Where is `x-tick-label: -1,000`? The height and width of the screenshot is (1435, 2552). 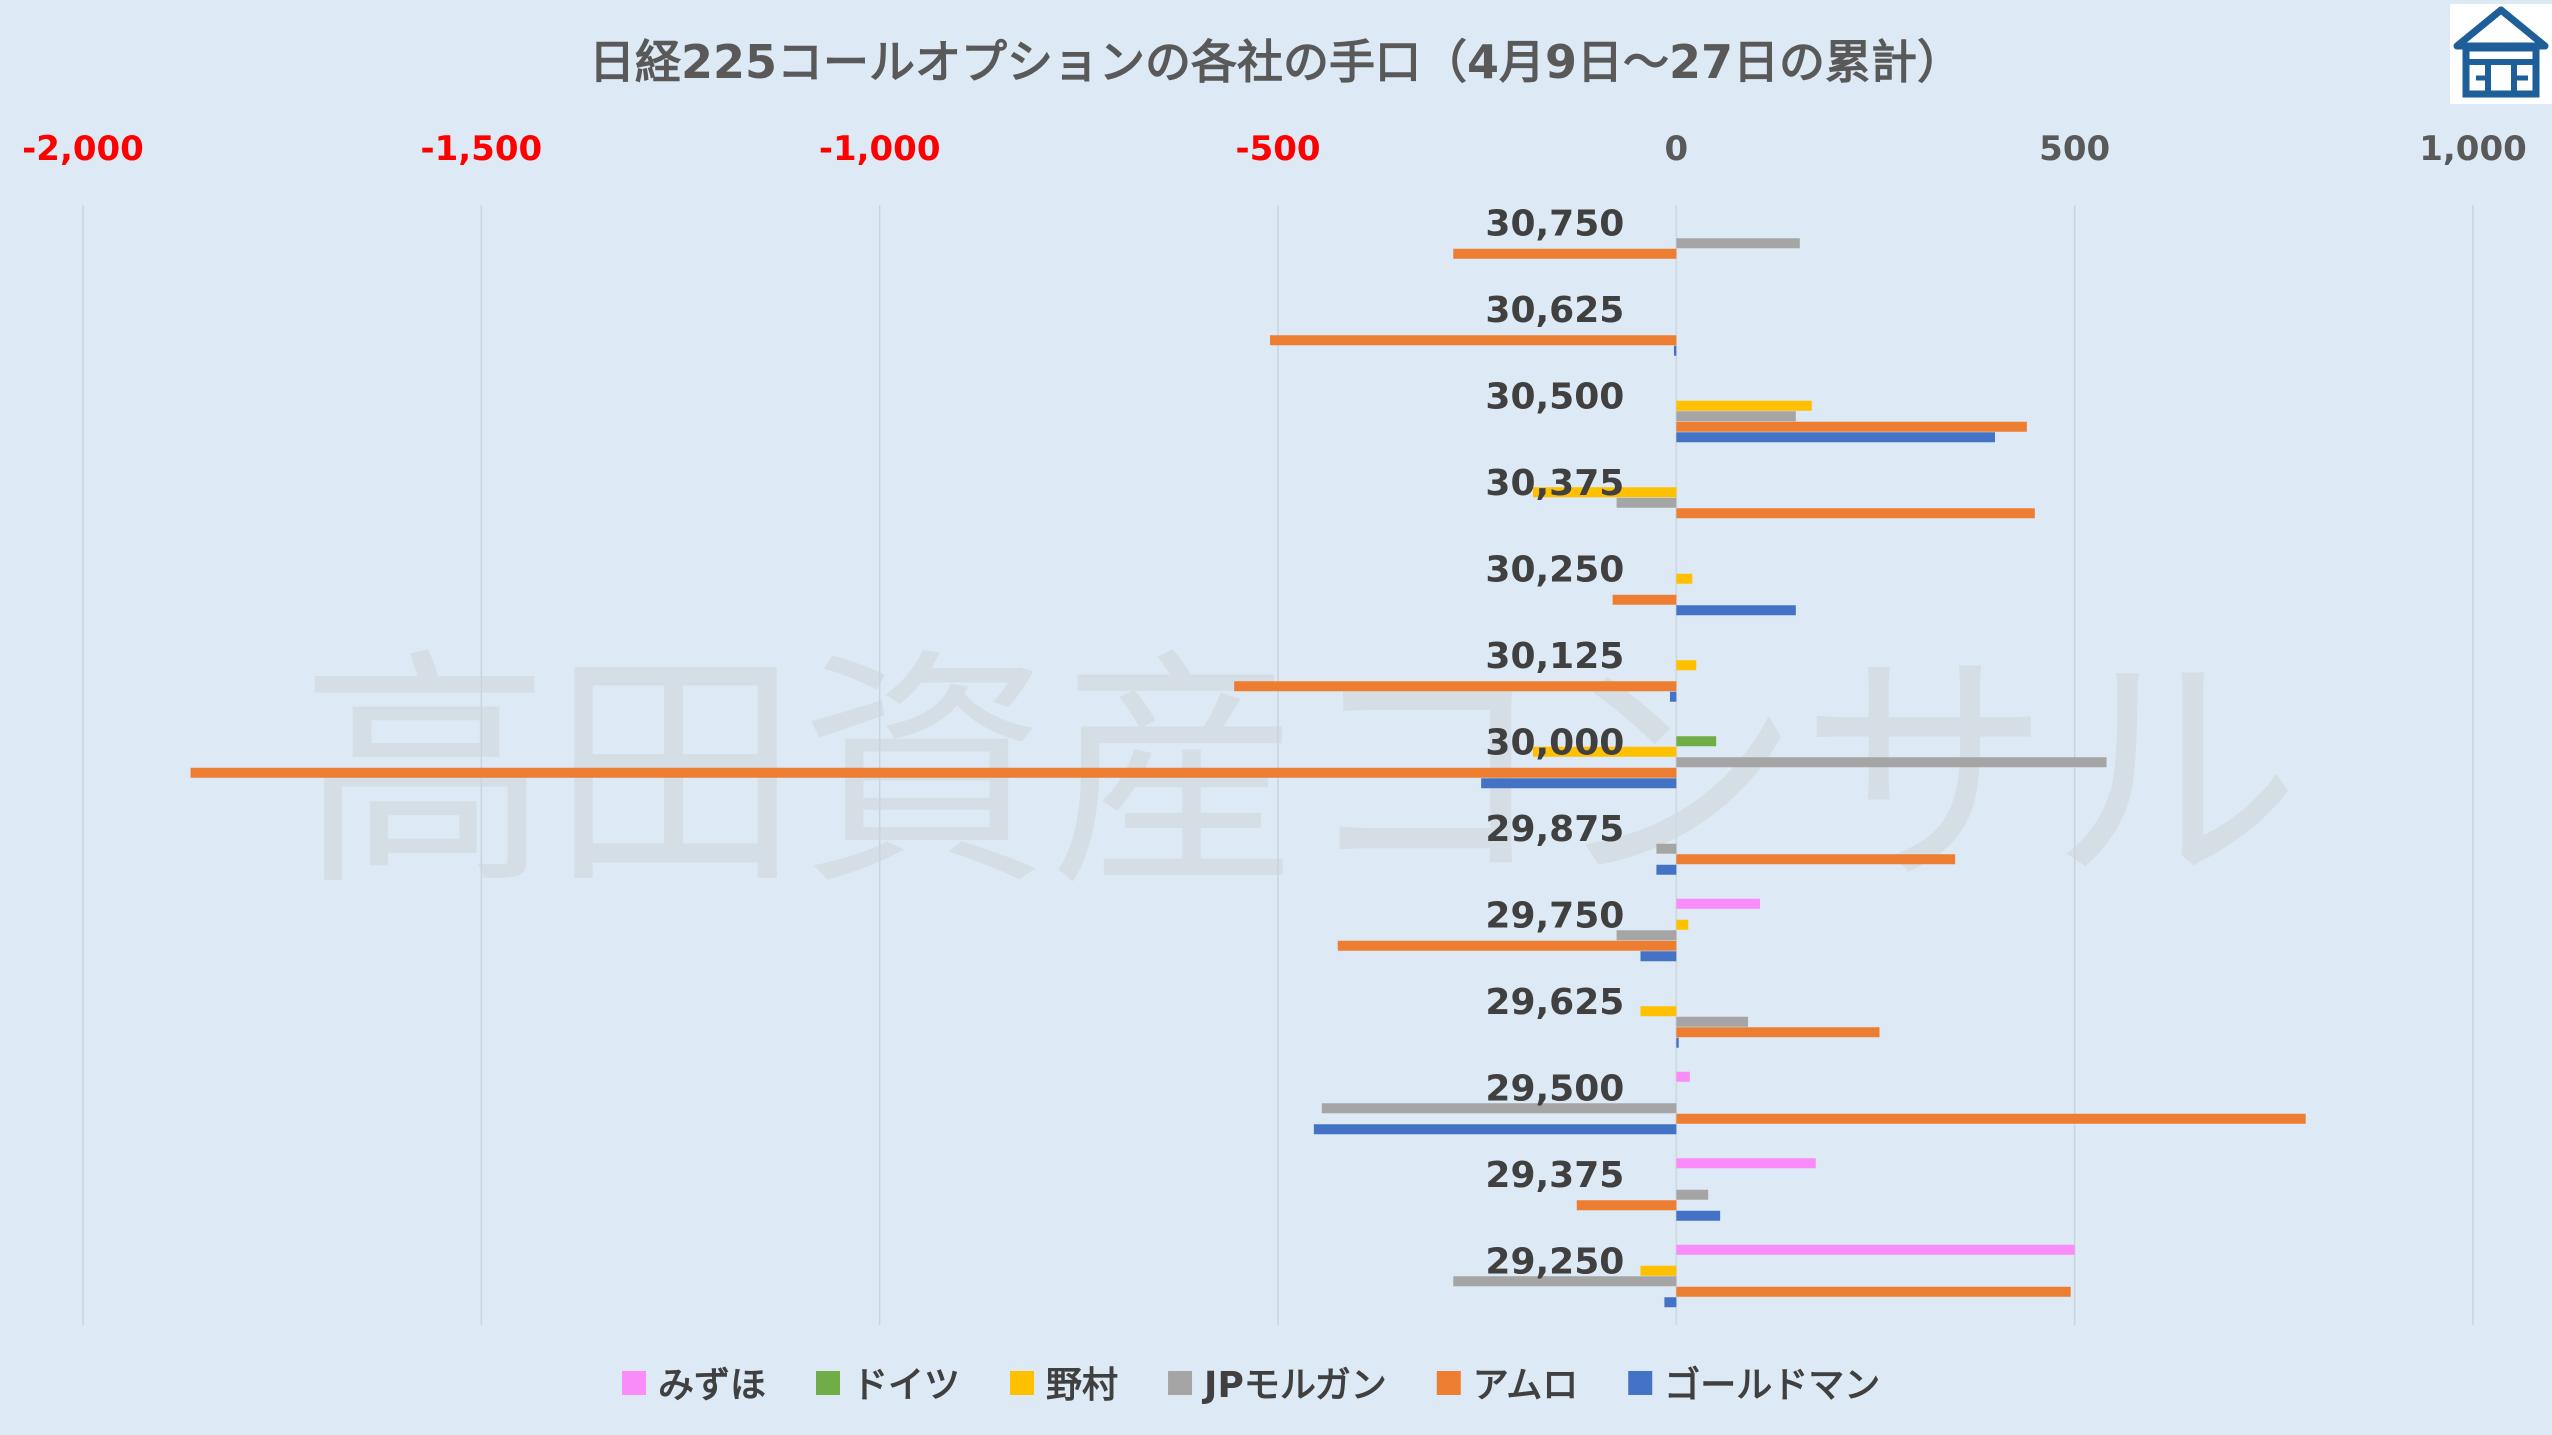
x-tick-label: -1,000 is located at coordinates (880, 149).